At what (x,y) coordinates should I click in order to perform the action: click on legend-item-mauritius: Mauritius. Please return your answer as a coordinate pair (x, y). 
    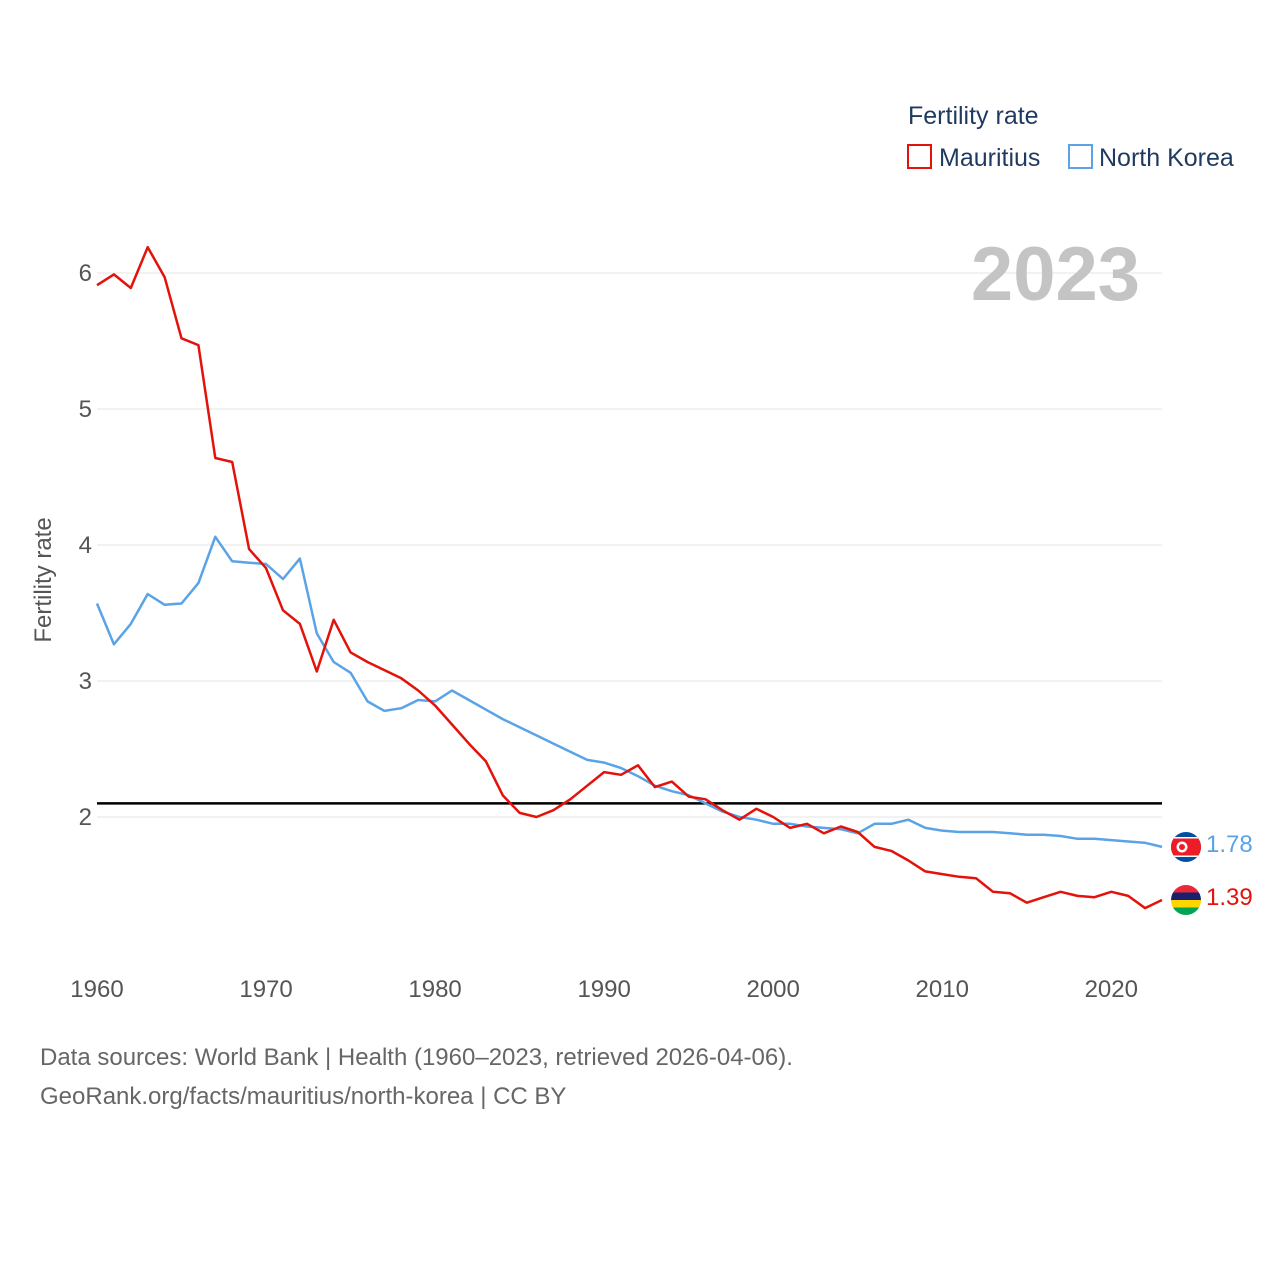
    Looking at the image, I should click on (973, 158).